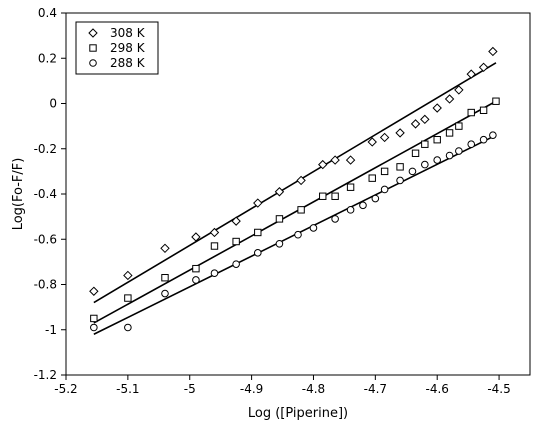  Describe the element at coordinates (47, 58) in the screenshot. I see `y-tick-label: 0.2` at that location.